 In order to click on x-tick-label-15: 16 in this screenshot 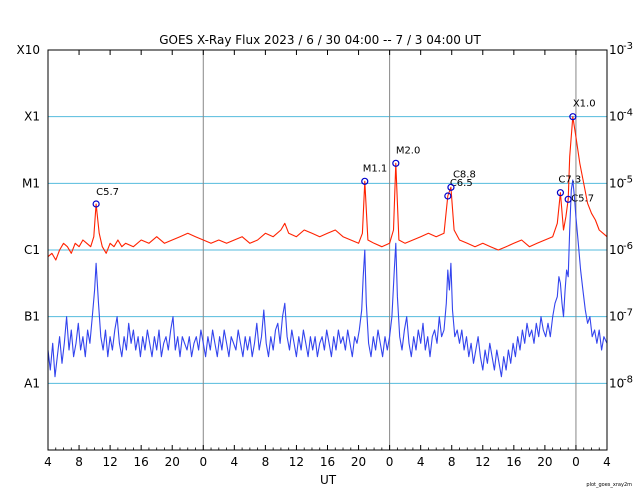, I will do `click(513, 462)`.